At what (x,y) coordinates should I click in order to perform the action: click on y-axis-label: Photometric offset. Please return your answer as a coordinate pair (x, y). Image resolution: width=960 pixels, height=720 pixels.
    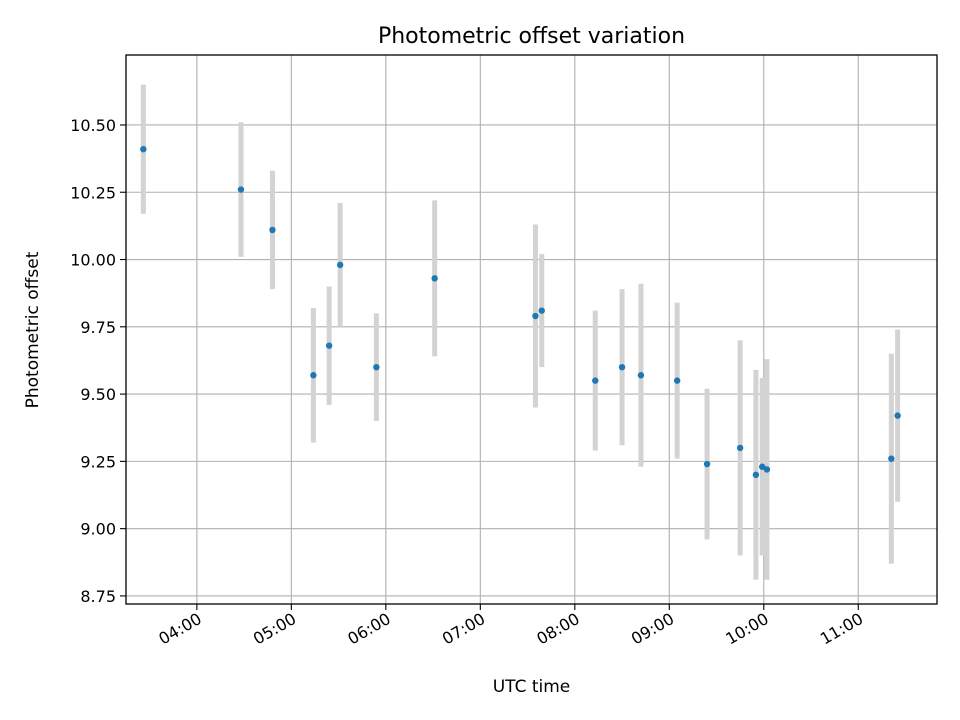
    Looking at the image, I should click on (33, 329).